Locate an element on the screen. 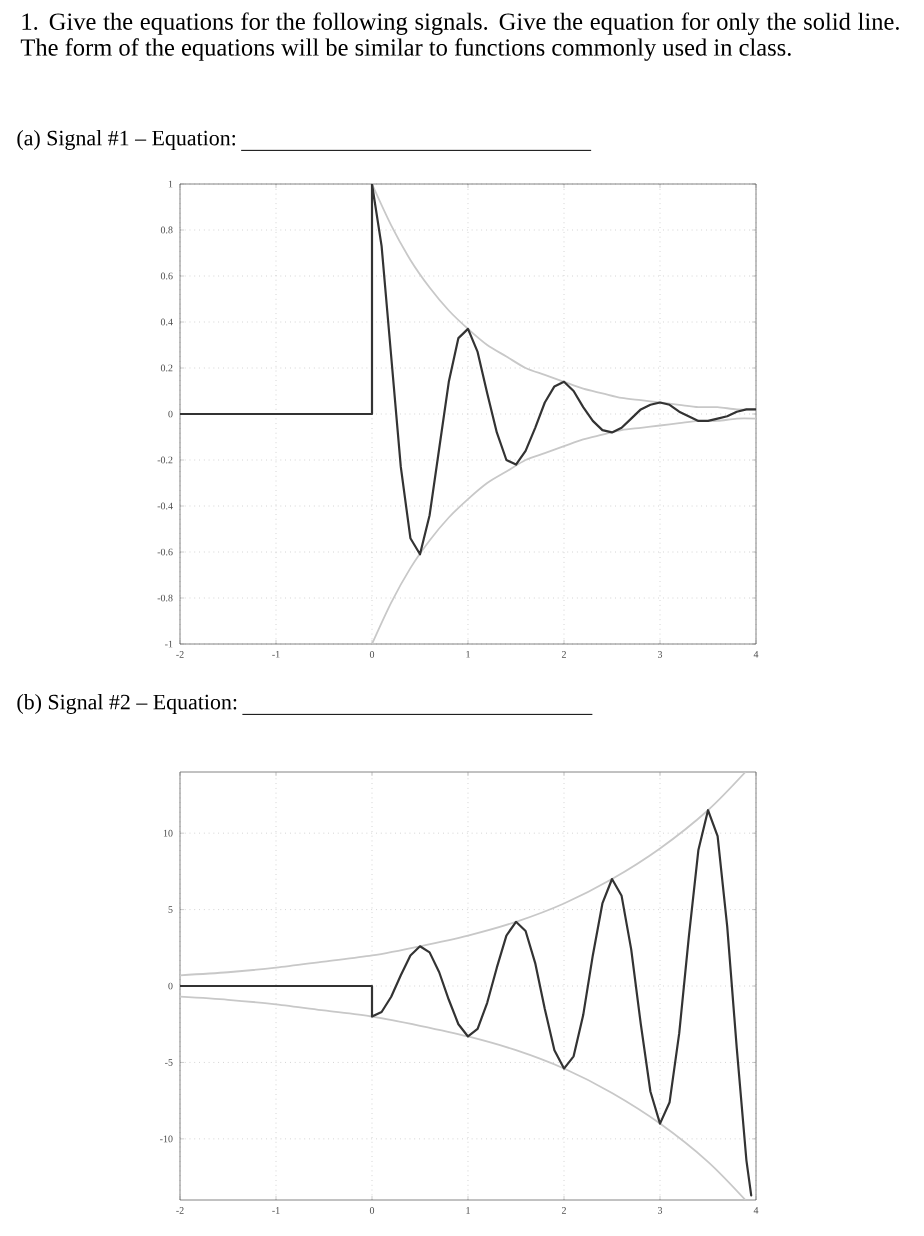 The height and width of the screenshot is (1236, 924). chart-title: (a) Signal #1 – Equation: is located at coordinates (126, 140).